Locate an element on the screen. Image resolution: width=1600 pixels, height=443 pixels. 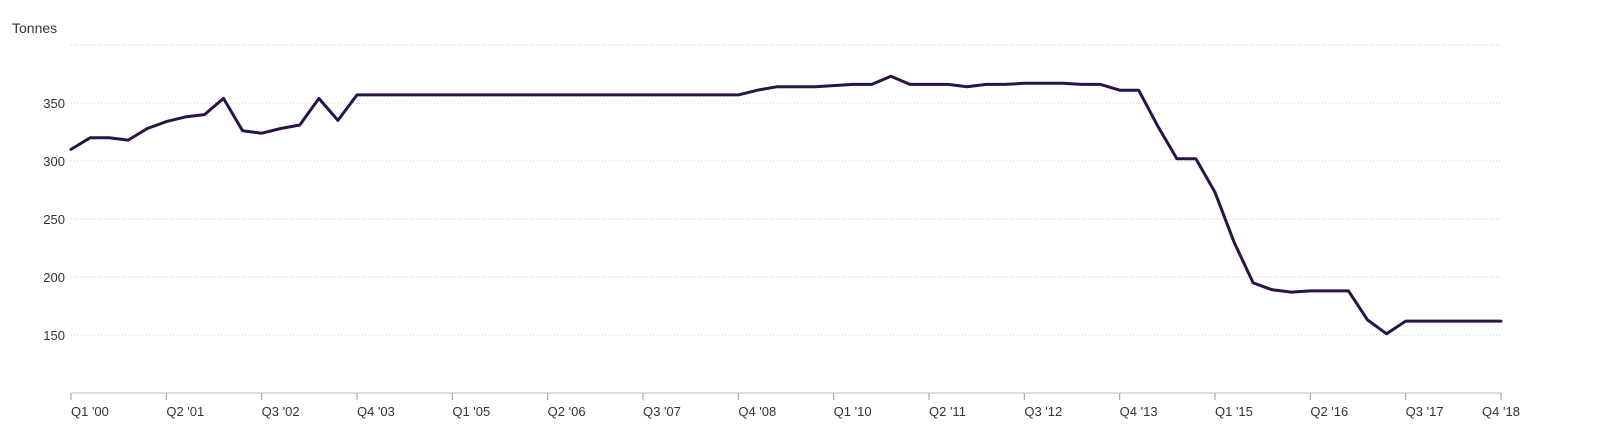
x-tick-label: Q2 '06 is located at coordinates (567, 411).